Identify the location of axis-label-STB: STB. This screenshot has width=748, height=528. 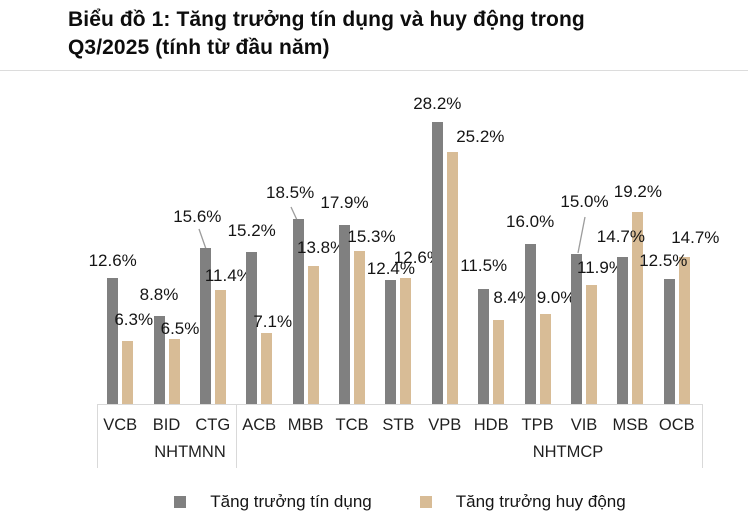
(398, 425).